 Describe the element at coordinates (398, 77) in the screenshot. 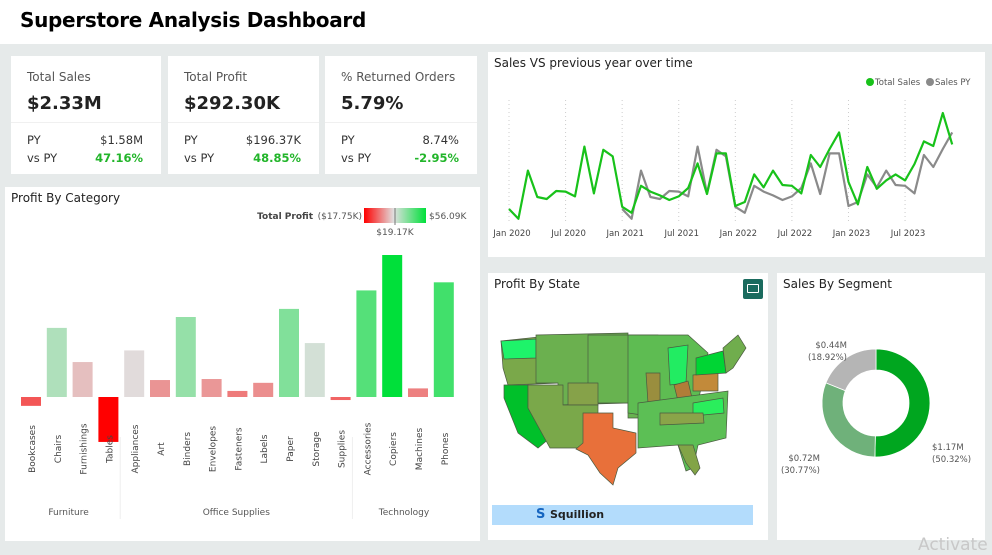

I see `kpi-label: % Returned Orders` at that location.